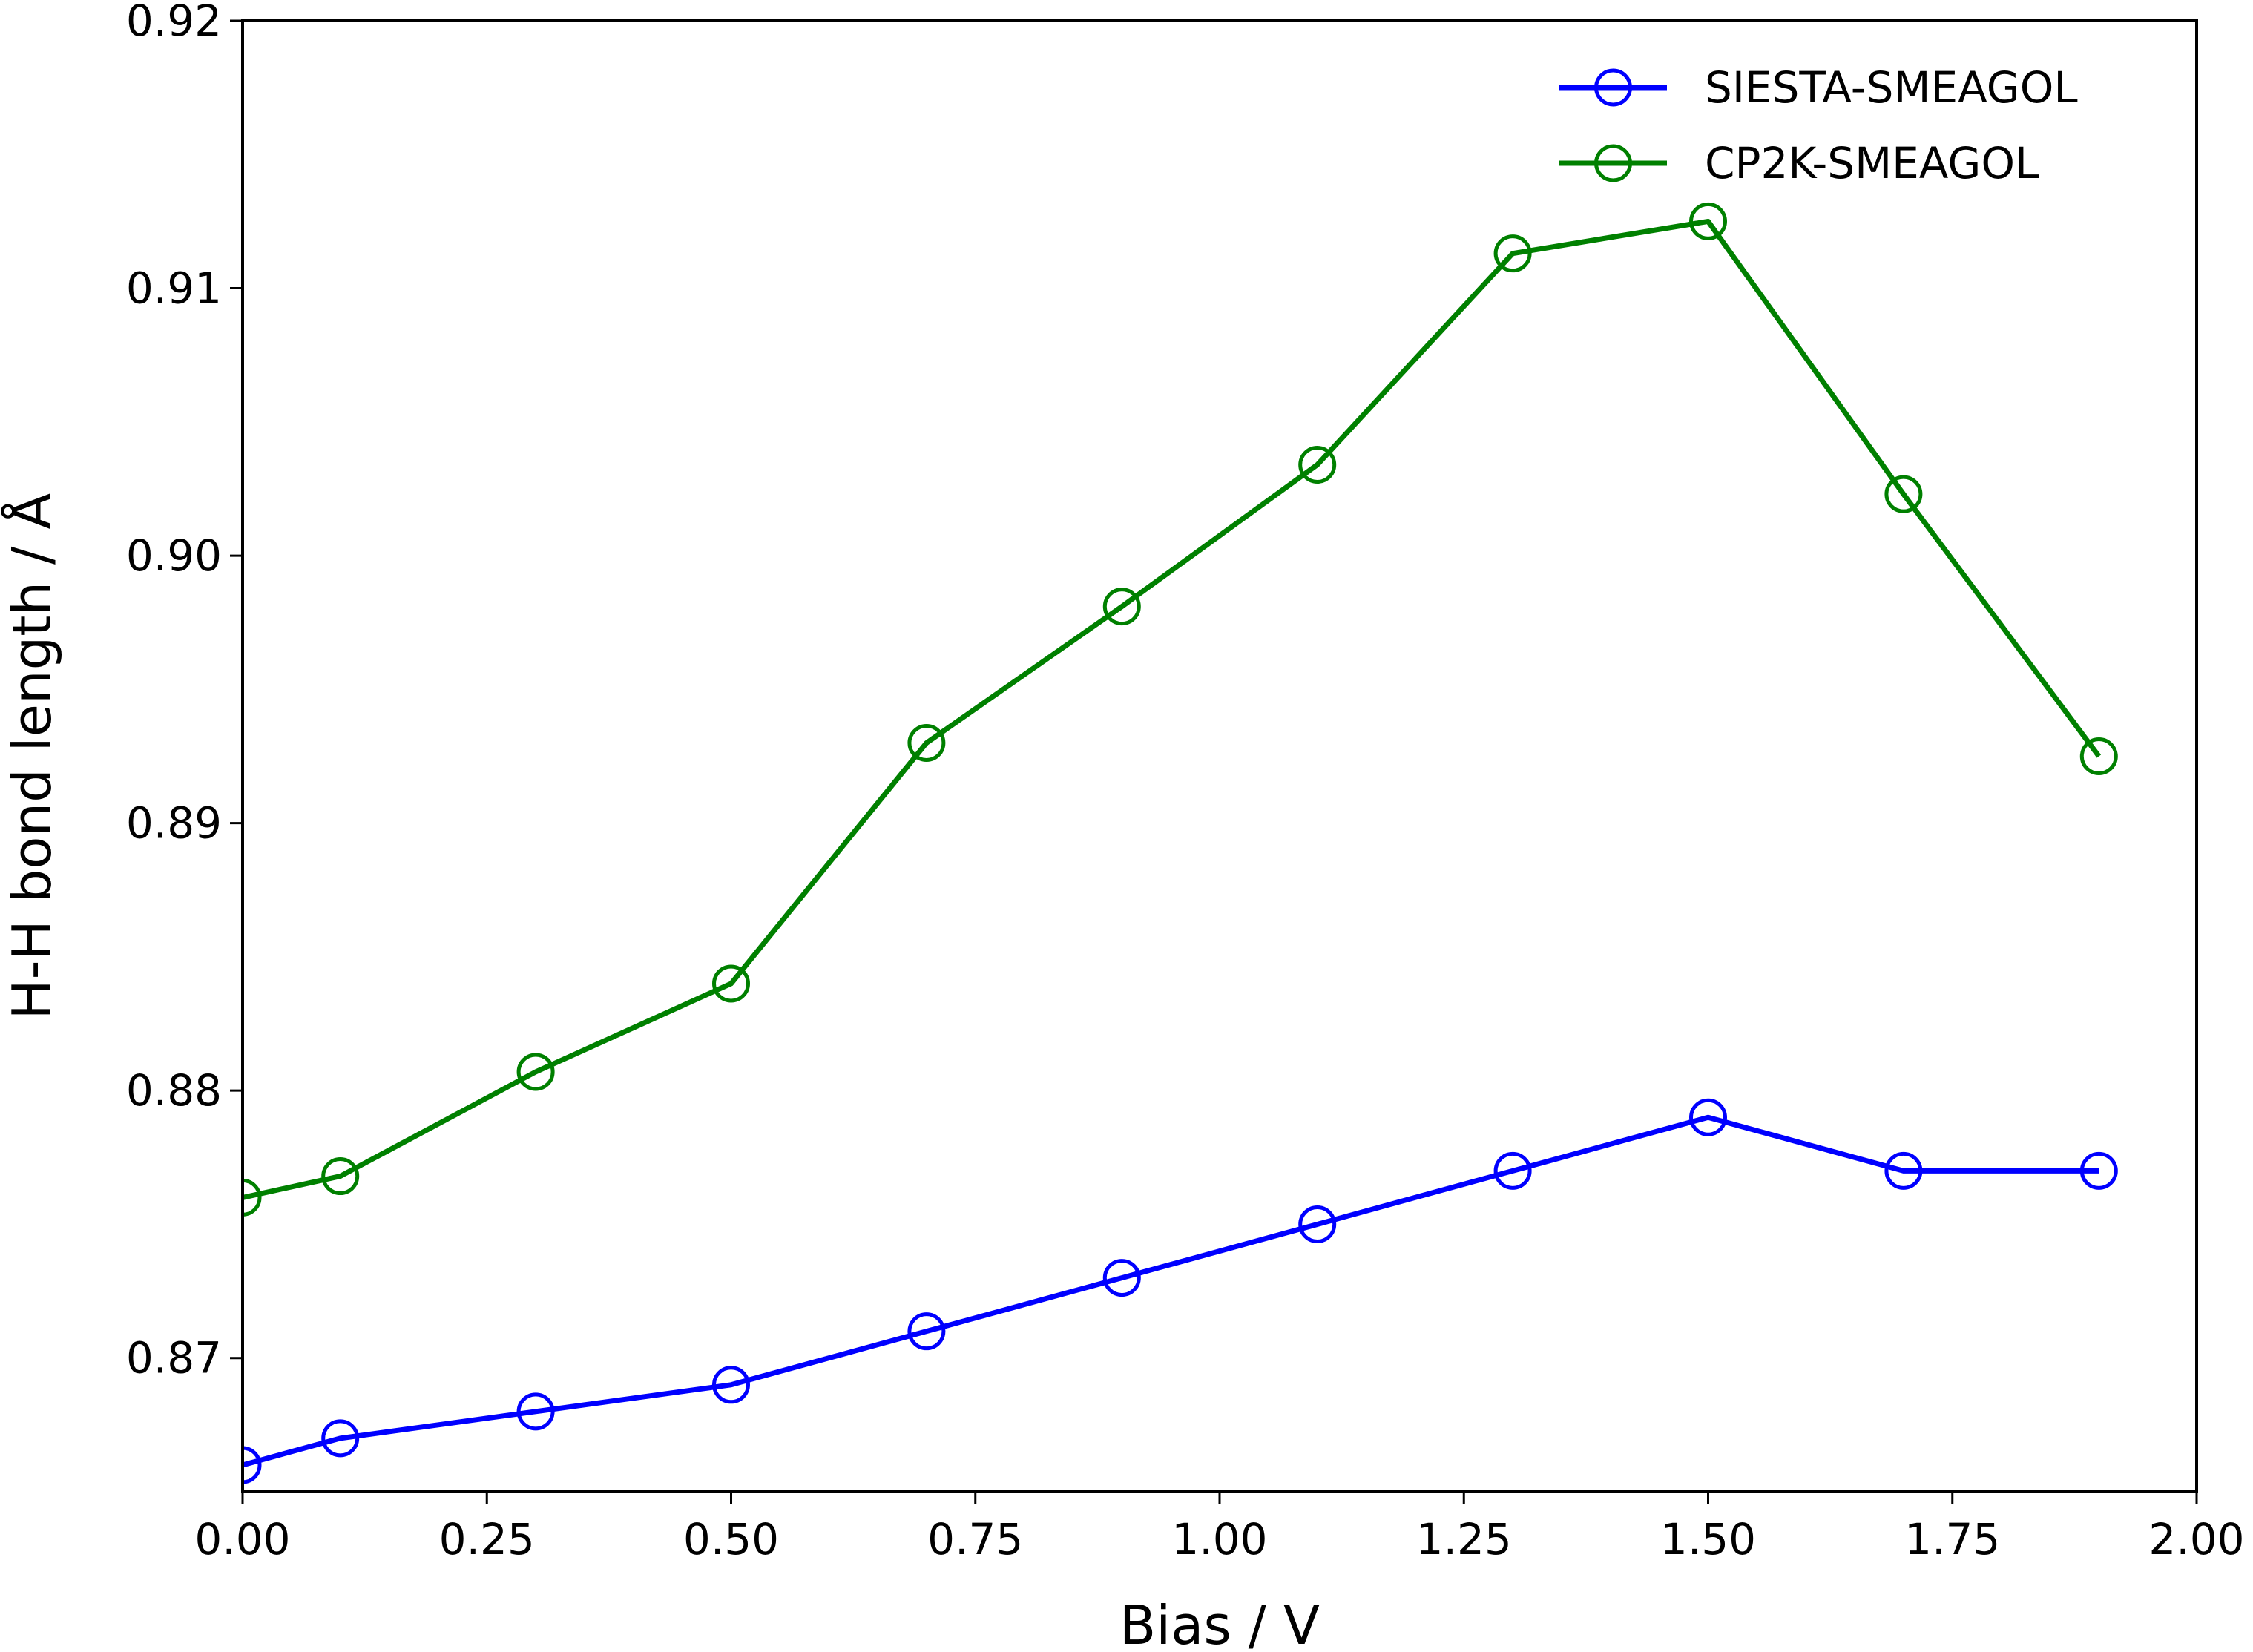 Image resolution: width=2253 pixels, height=1652 pixels. I want to click on y-tick-label: 0.92, so click(174, 23).